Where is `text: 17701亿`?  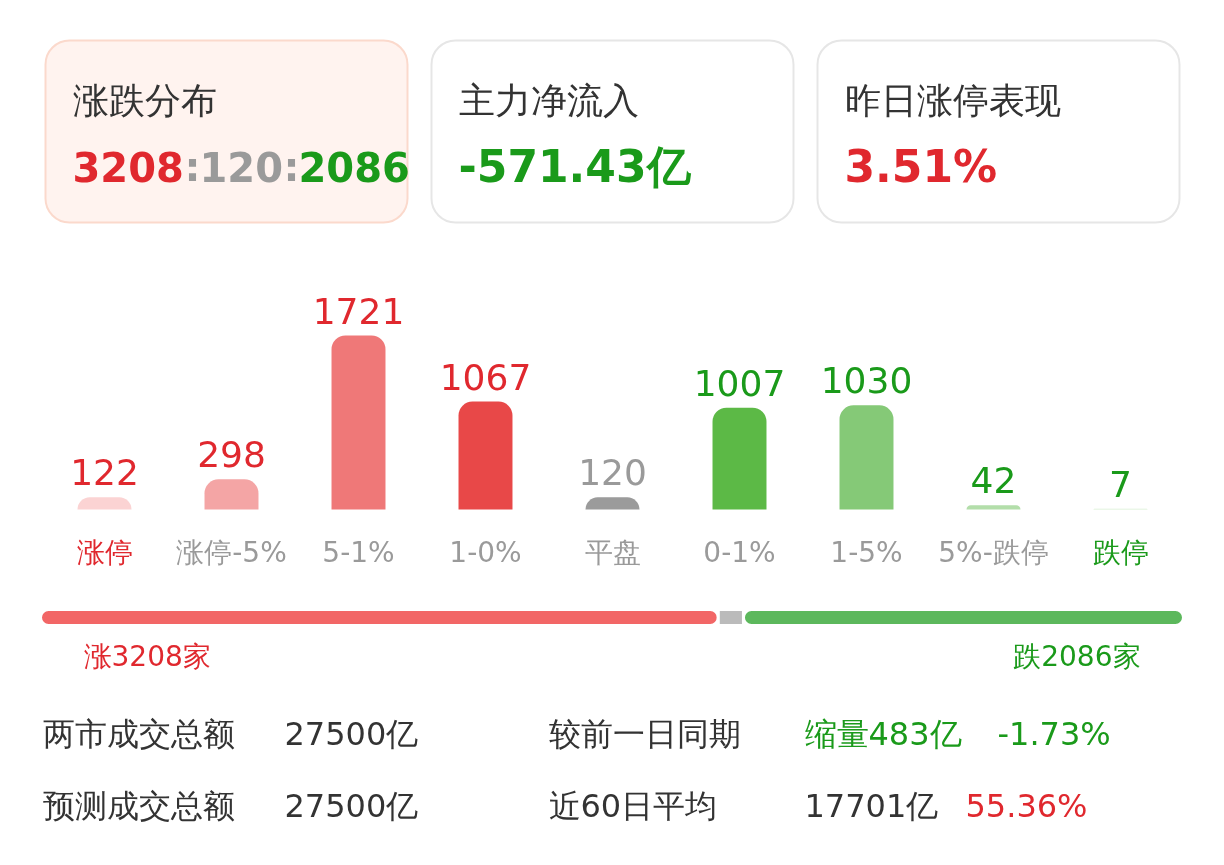
text: 17701亿 is located at coordinates (871, 805).